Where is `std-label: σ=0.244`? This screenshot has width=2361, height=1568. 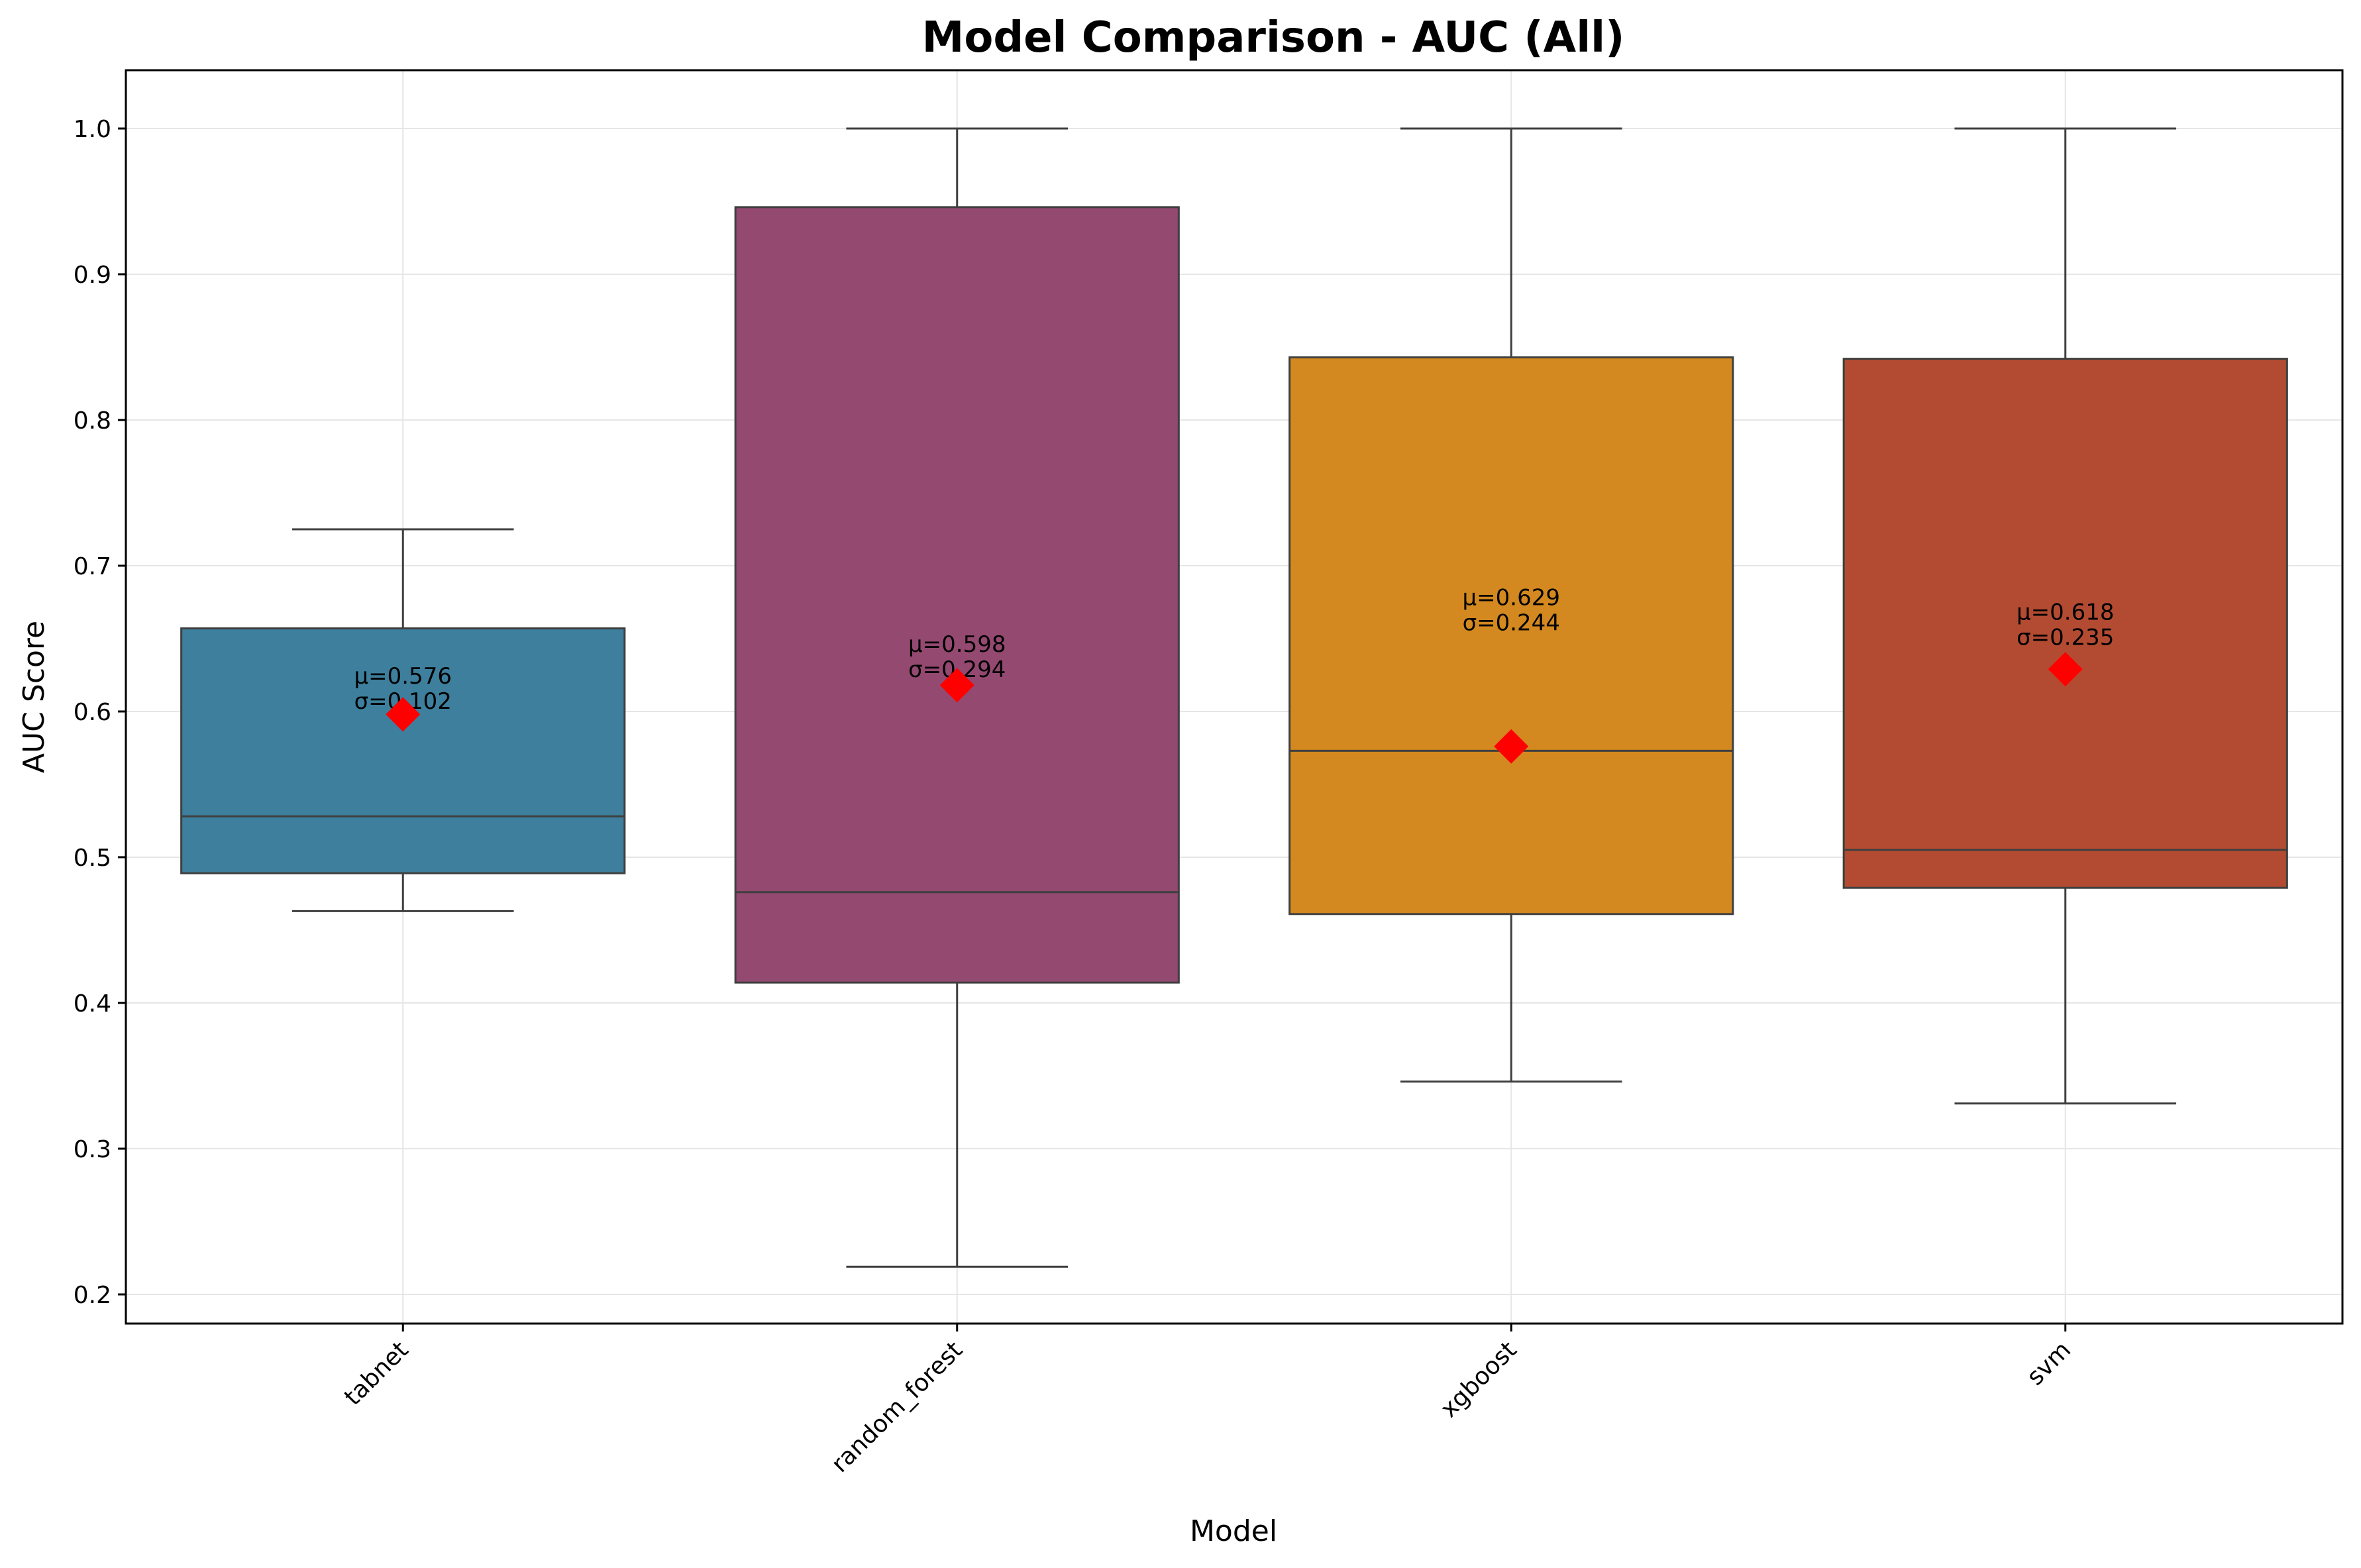
std-label: σ=0.244 is located at coordinates (1511, 622).